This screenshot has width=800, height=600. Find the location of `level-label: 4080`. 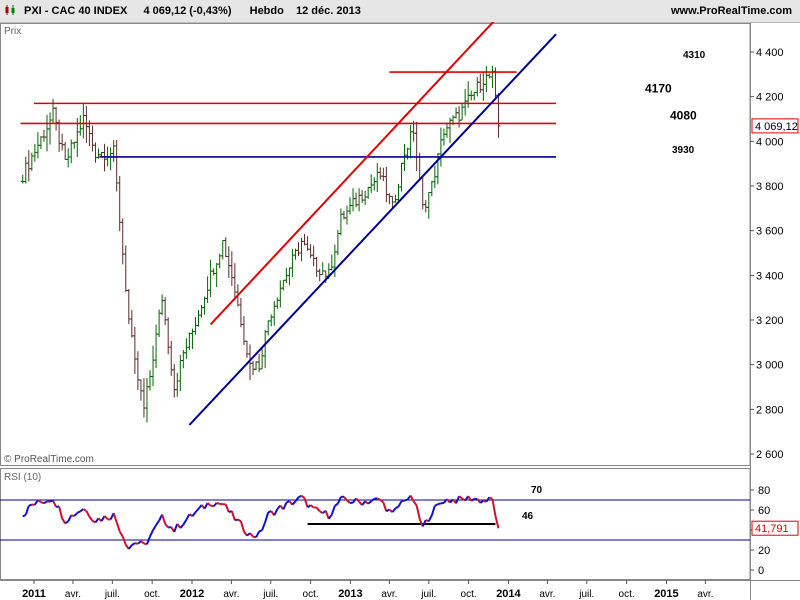

level-label: 4080 is located at coordinates (683, 115).